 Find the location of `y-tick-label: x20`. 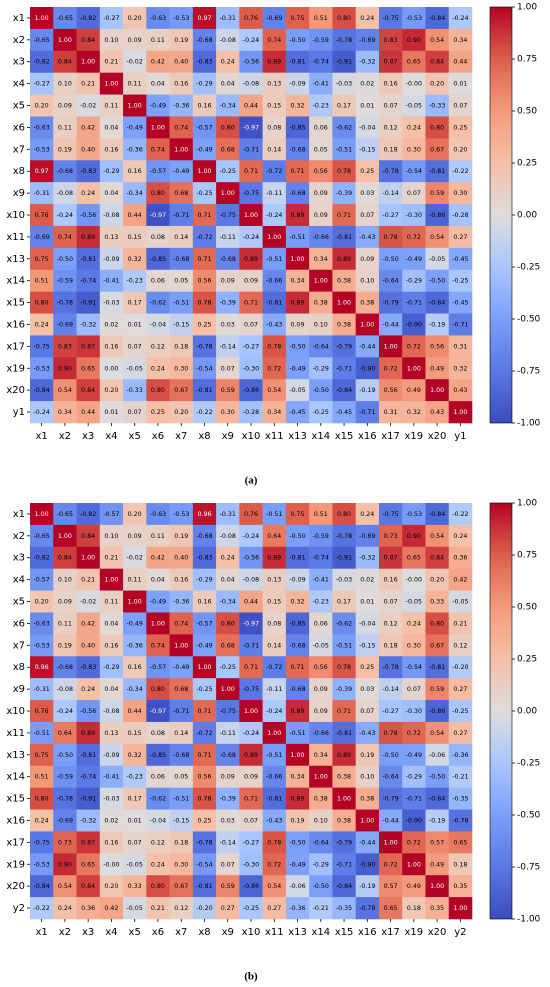

y-tick-label: x20 is located at coordinates (15, 886).